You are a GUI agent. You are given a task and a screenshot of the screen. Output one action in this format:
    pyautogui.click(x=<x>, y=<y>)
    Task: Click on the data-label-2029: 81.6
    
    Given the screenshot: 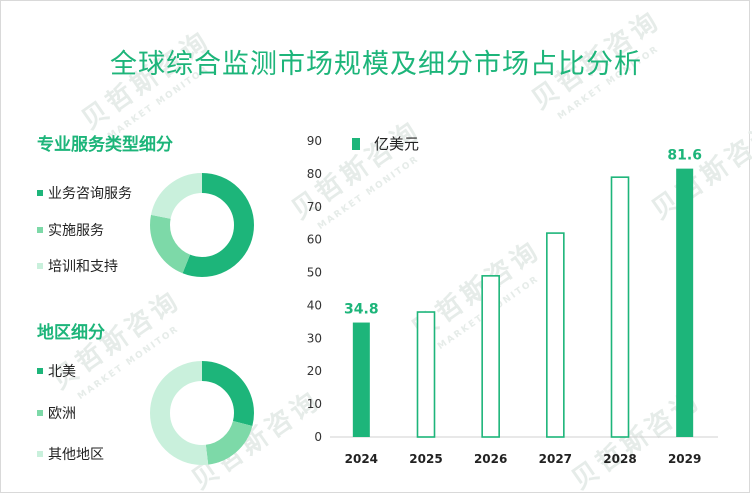 What is the action you would take?
    pyautogui.click(x=684, y=156)
    